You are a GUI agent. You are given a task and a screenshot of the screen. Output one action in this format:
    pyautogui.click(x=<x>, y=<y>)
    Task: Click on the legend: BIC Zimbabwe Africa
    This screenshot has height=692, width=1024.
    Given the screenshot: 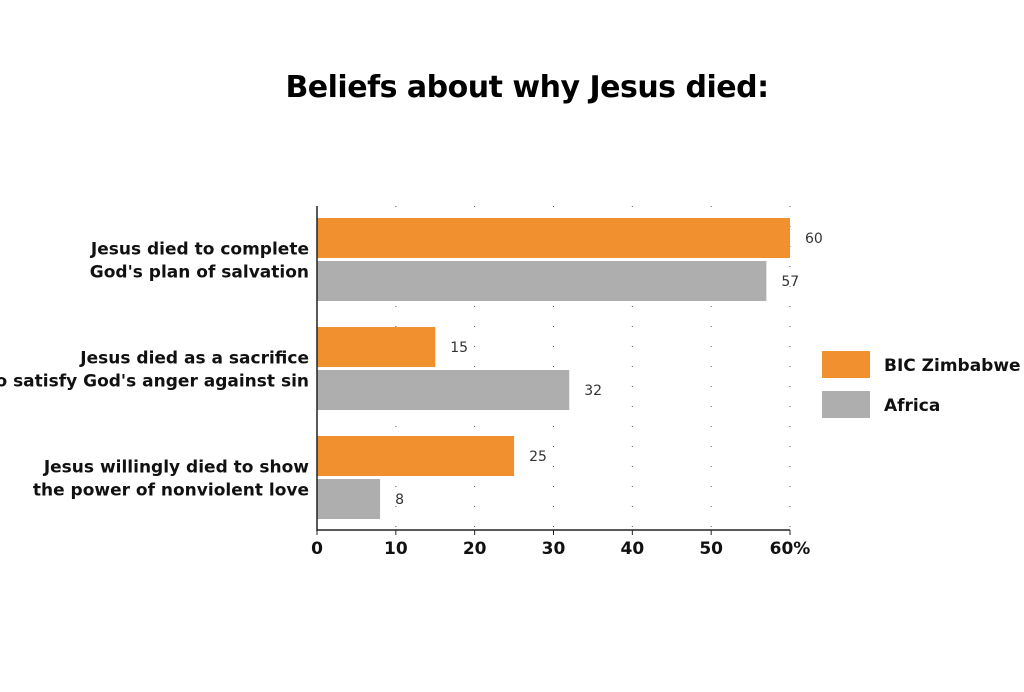 What is the action you would take?
    pyautogui.click(x=921, y=384)
    